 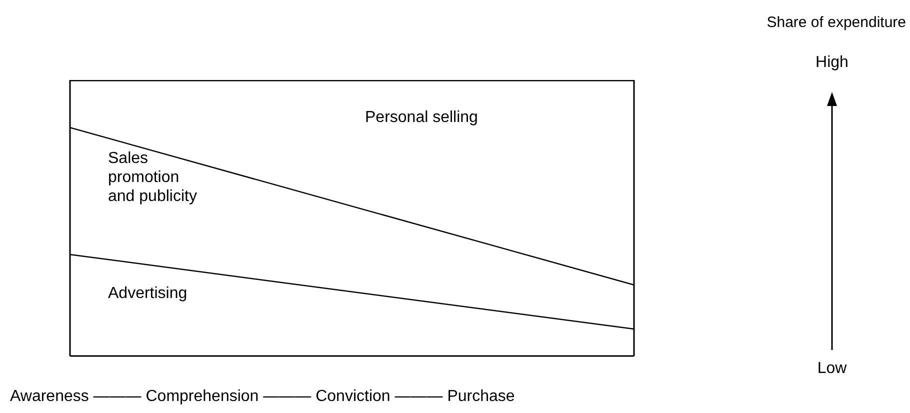 I want to click on series-label: Sales promotion and publicity, so click(x=153, y=177).